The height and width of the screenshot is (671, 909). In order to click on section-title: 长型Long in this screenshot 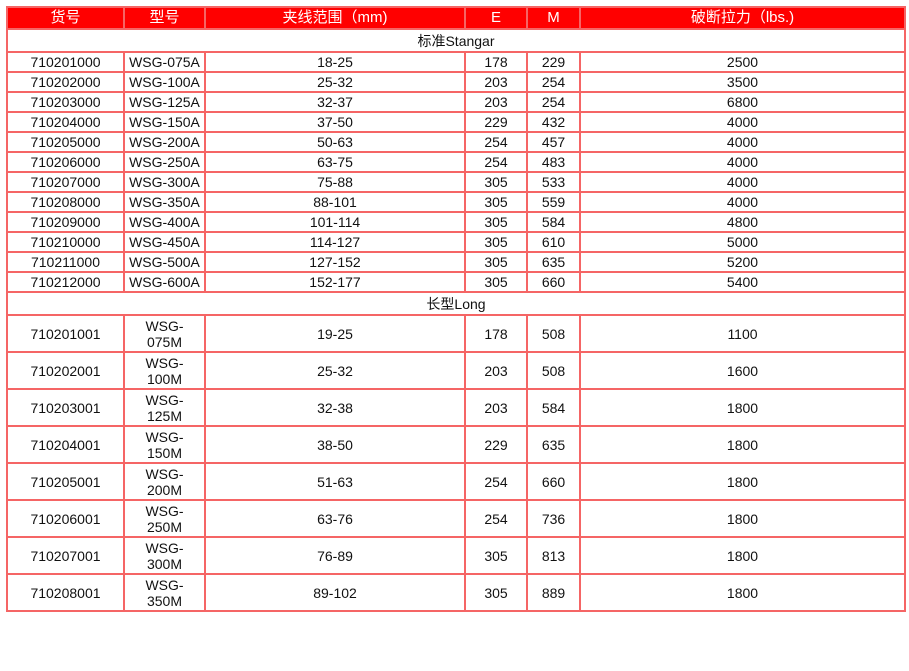, I will do `click(456, 303)`.